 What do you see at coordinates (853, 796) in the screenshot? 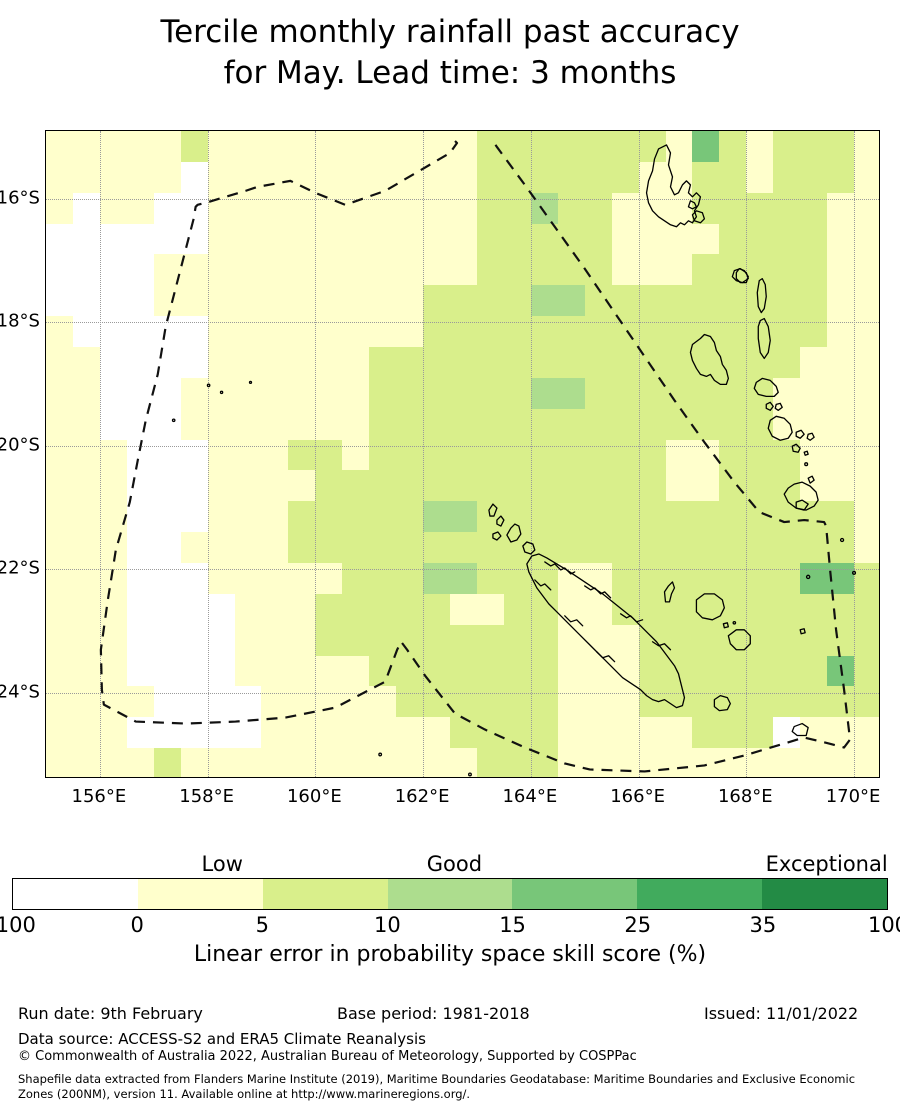
I see `x-tick-label: 170°E` at bounding box center [853, 796].